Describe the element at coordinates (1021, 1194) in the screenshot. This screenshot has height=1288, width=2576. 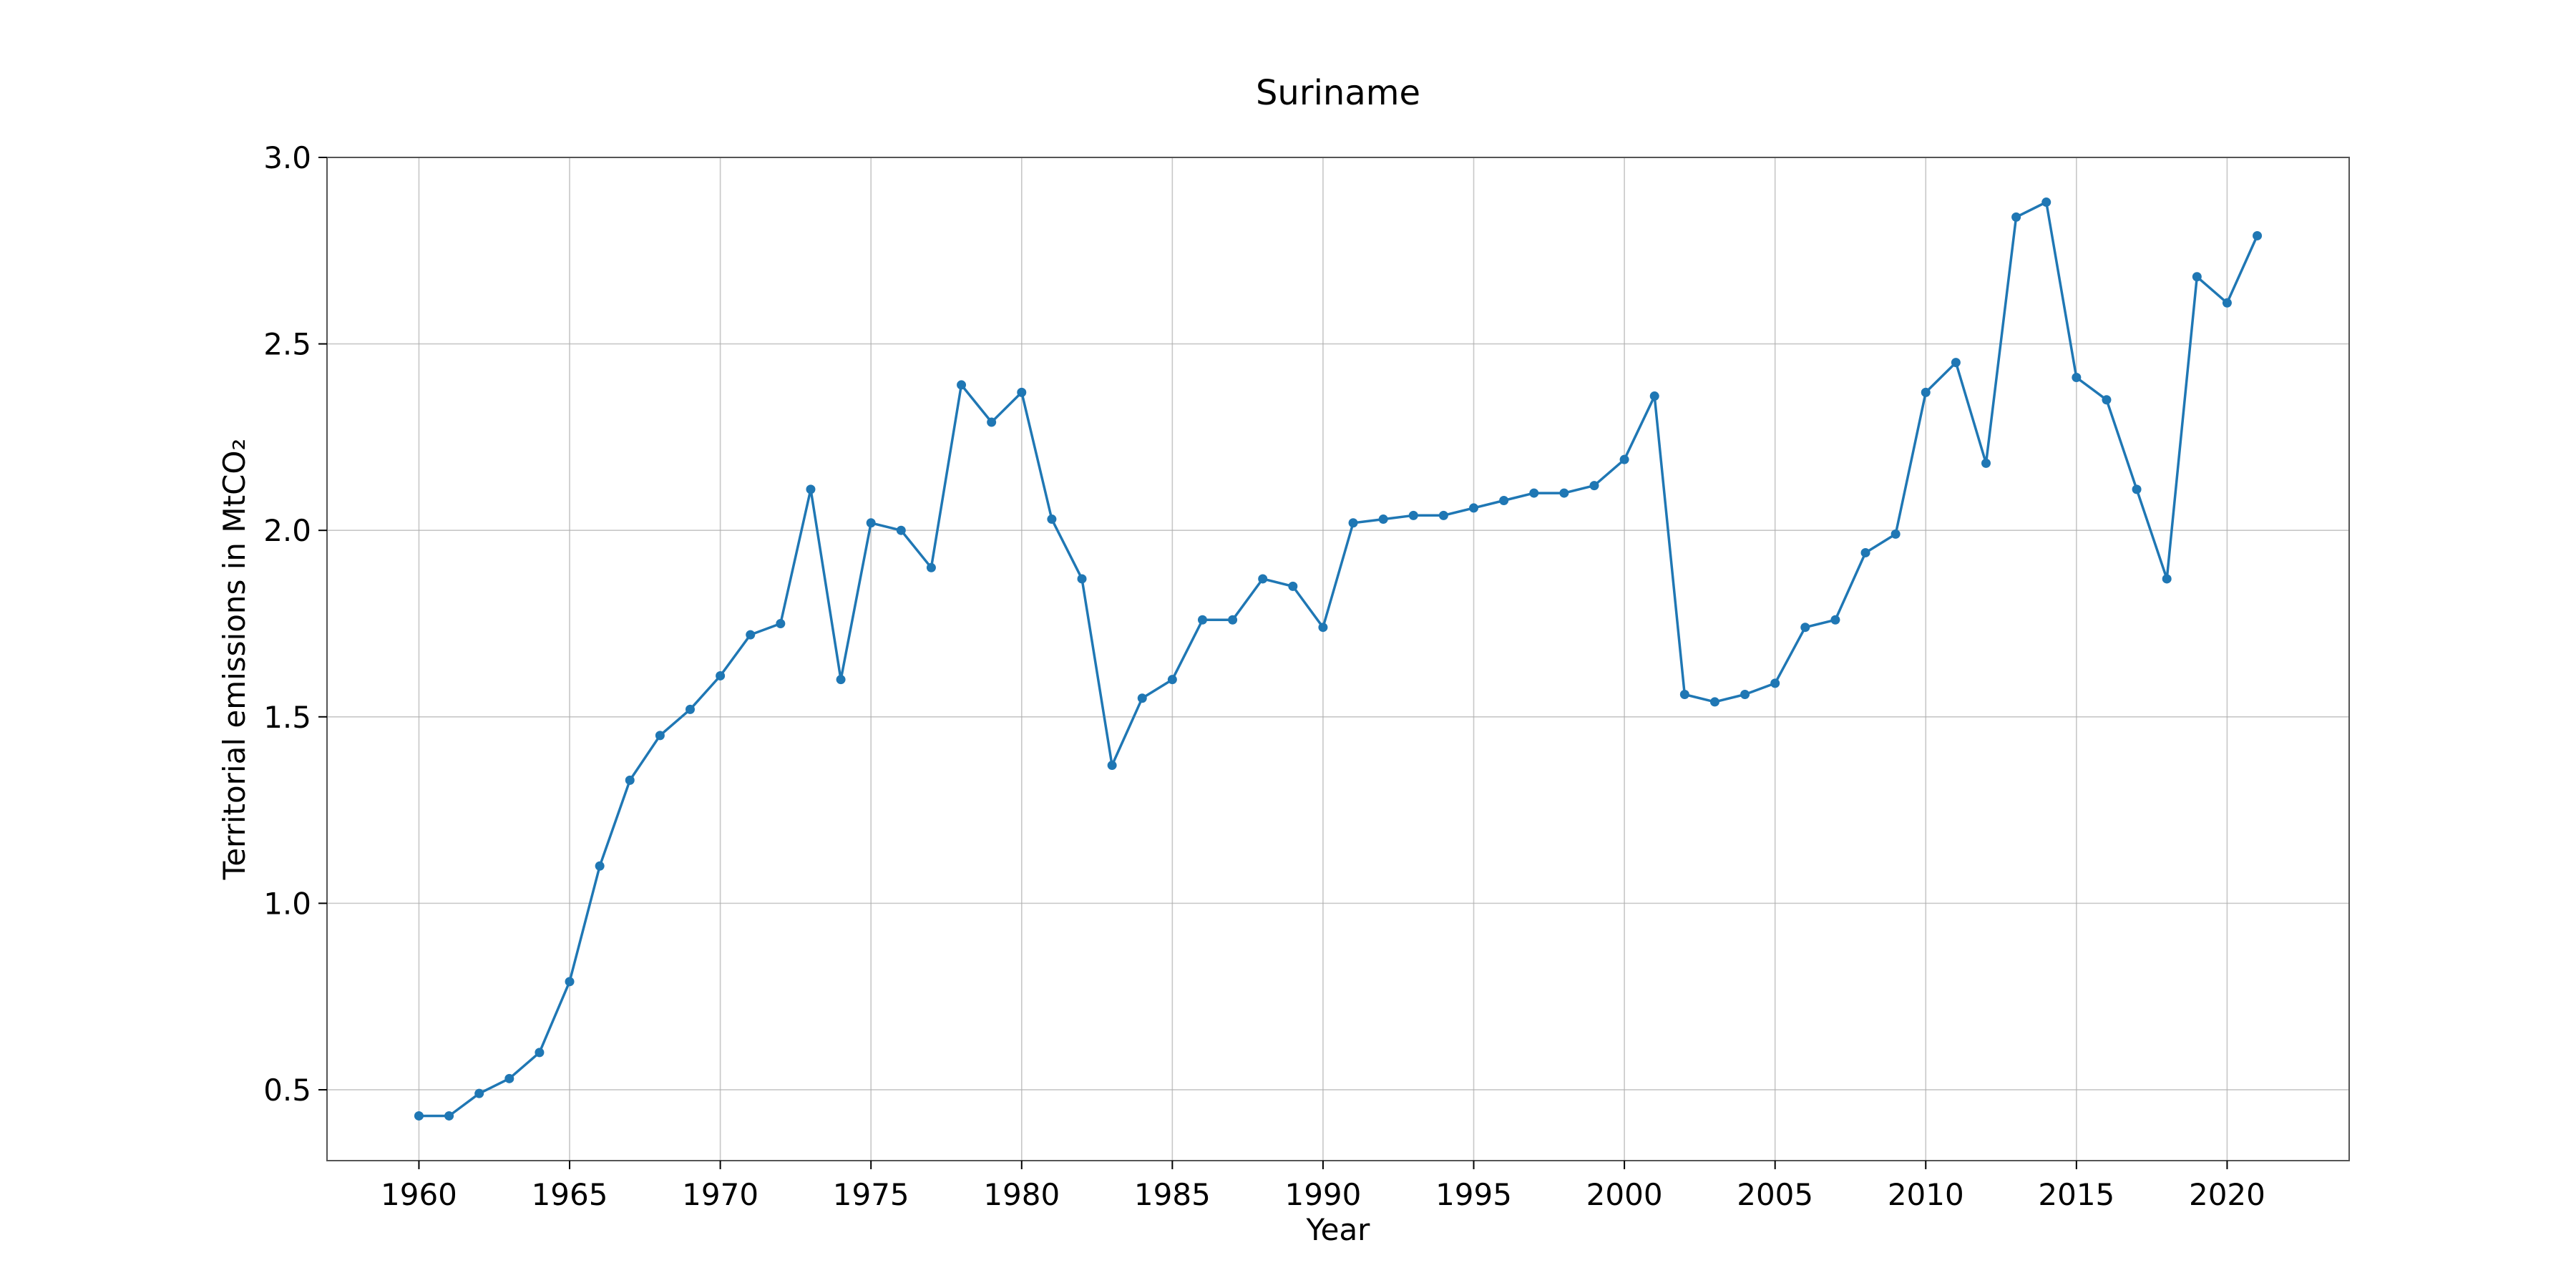
I see `x-tick-label: 1980` at that location.